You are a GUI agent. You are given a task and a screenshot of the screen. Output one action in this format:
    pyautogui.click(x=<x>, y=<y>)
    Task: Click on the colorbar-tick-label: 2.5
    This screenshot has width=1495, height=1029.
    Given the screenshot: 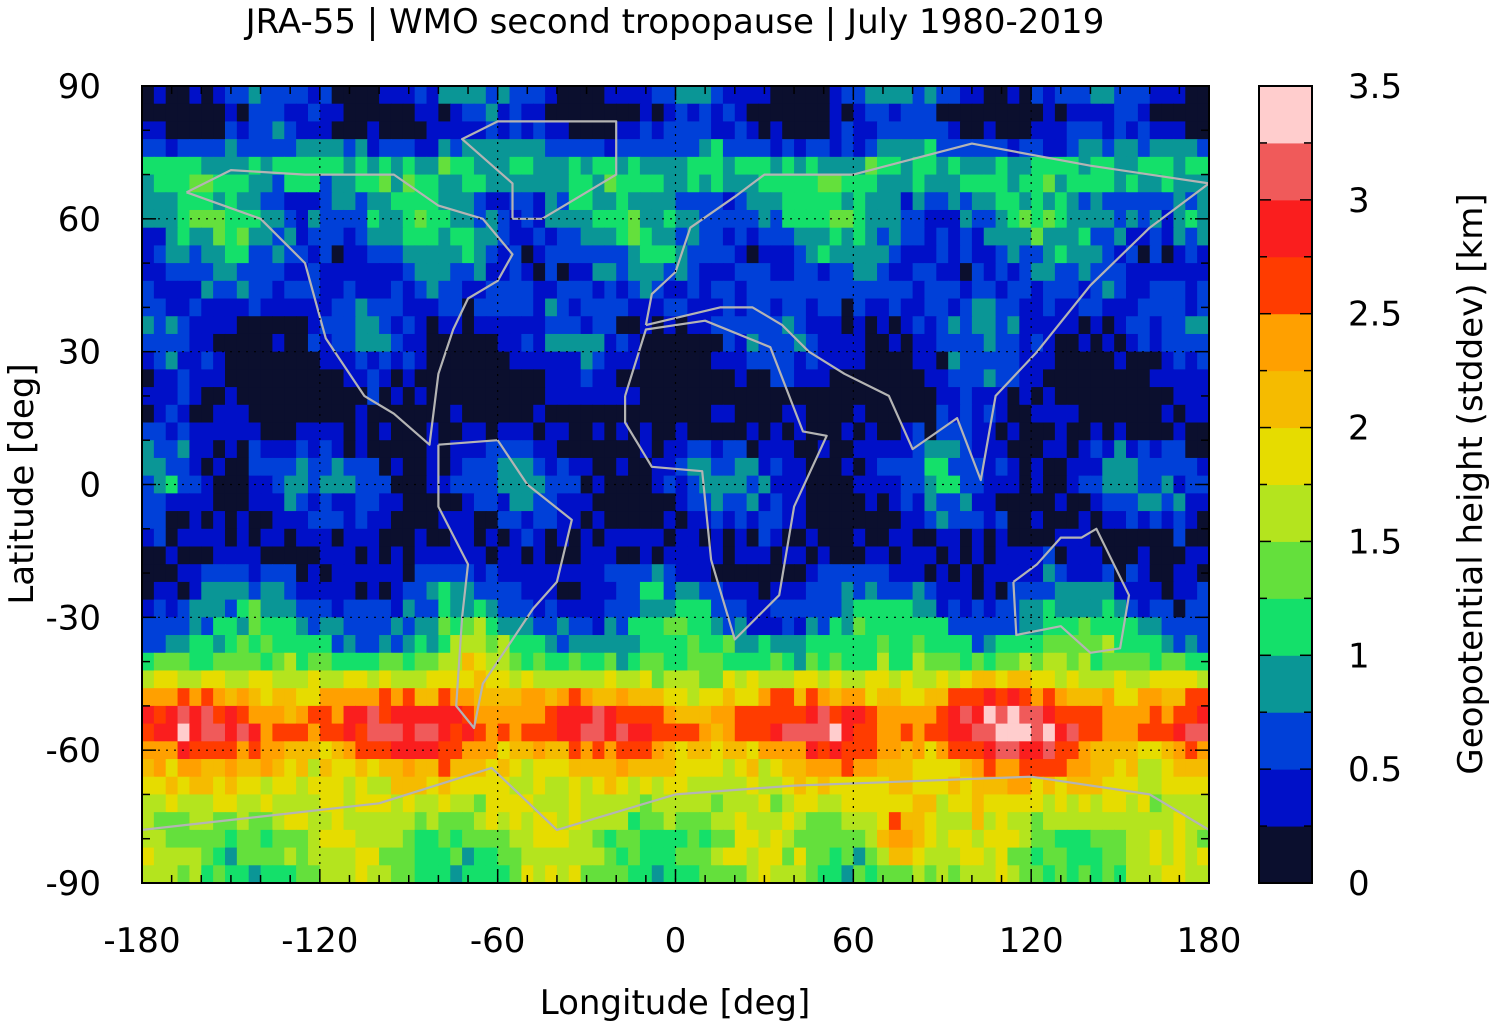 What is the action you would take?
    pyautogui.click(x=1375, y=315)
    